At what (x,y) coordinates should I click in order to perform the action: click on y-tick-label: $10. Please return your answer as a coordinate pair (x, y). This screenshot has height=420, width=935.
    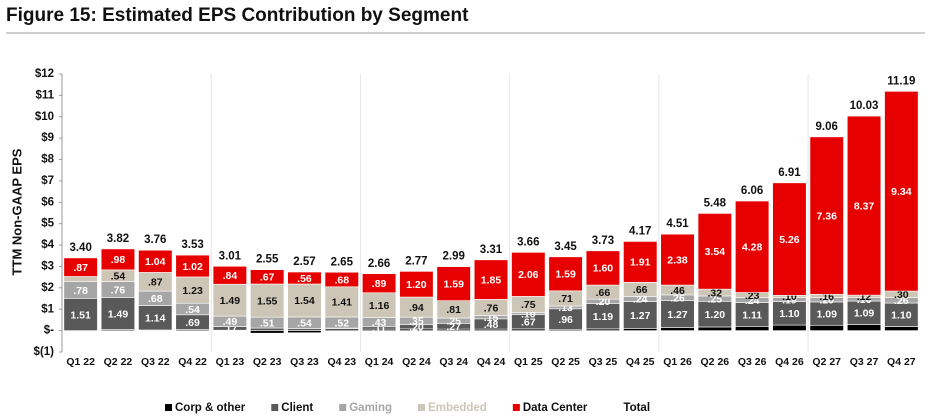
    Looking at the image, I should click on (44, 117).